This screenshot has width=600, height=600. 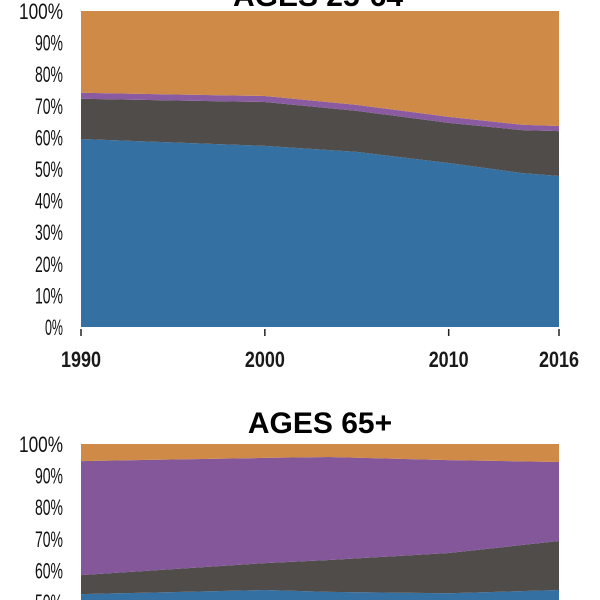 What do you see at coordinates (320, 350) in the screenshot?
I see `x-axis: 1990 2000 2010 2016` at bounding box center [320, 350].